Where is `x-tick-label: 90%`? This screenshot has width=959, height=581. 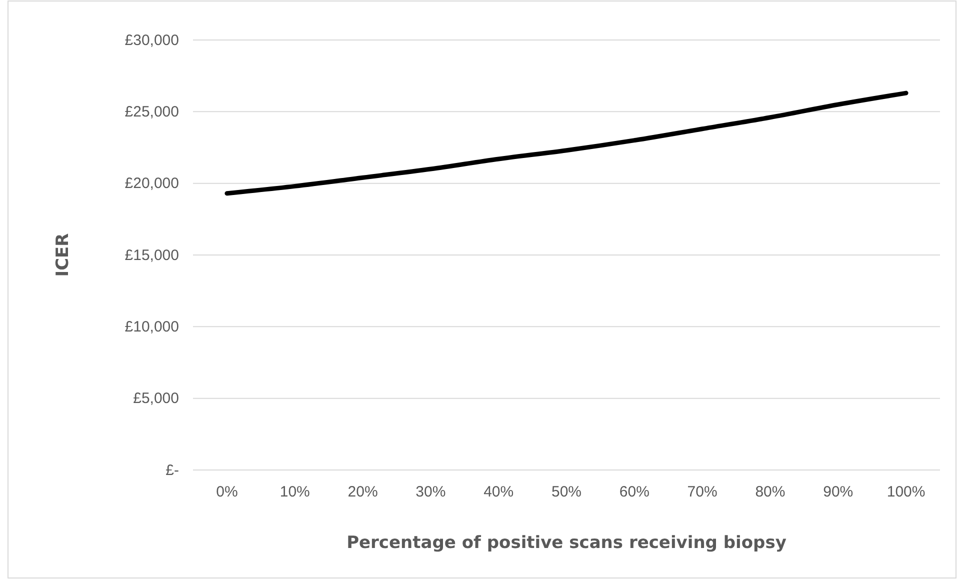 x-tick-label: 90% is located at coordinates (838, 492).